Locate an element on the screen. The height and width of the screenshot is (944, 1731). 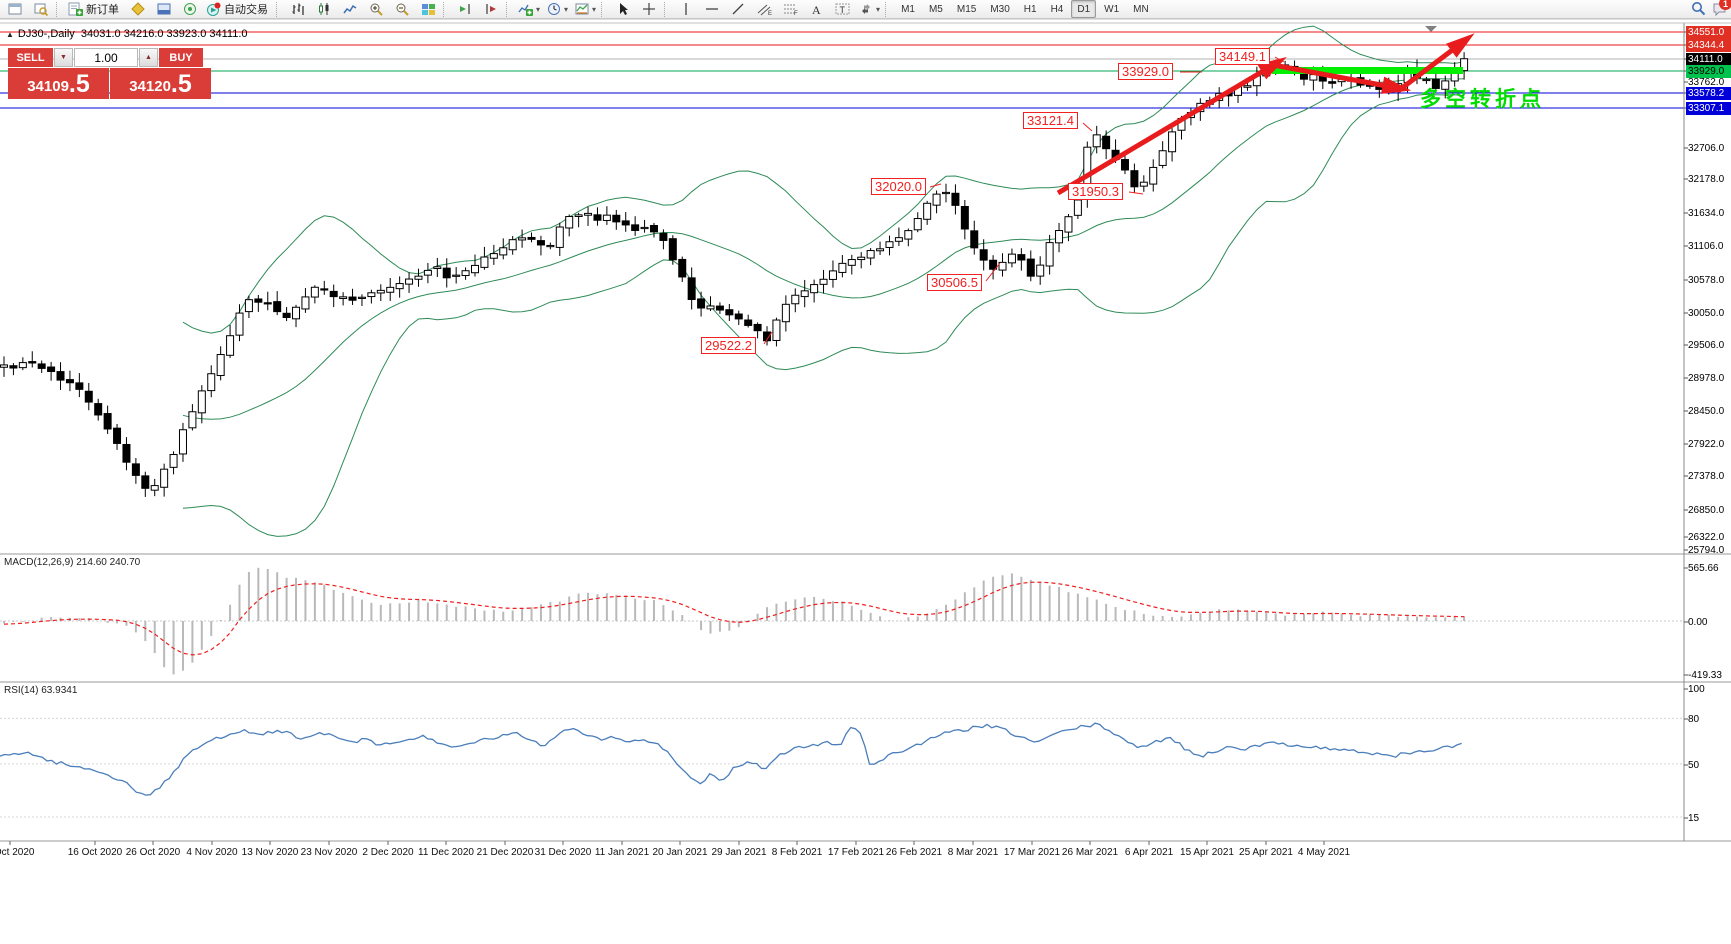
bar-chart-button is located at coordinates (298, 9).